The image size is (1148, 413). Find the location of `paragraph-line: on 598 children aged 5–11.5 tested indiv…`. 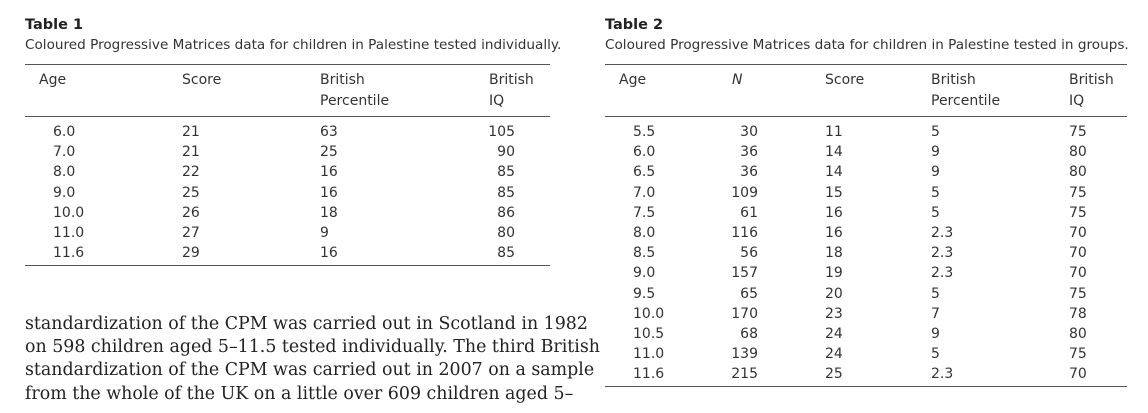

paragraph-line: on 598 children aged 5–11.5 tested indiv… is located at coordinates (312, 347).